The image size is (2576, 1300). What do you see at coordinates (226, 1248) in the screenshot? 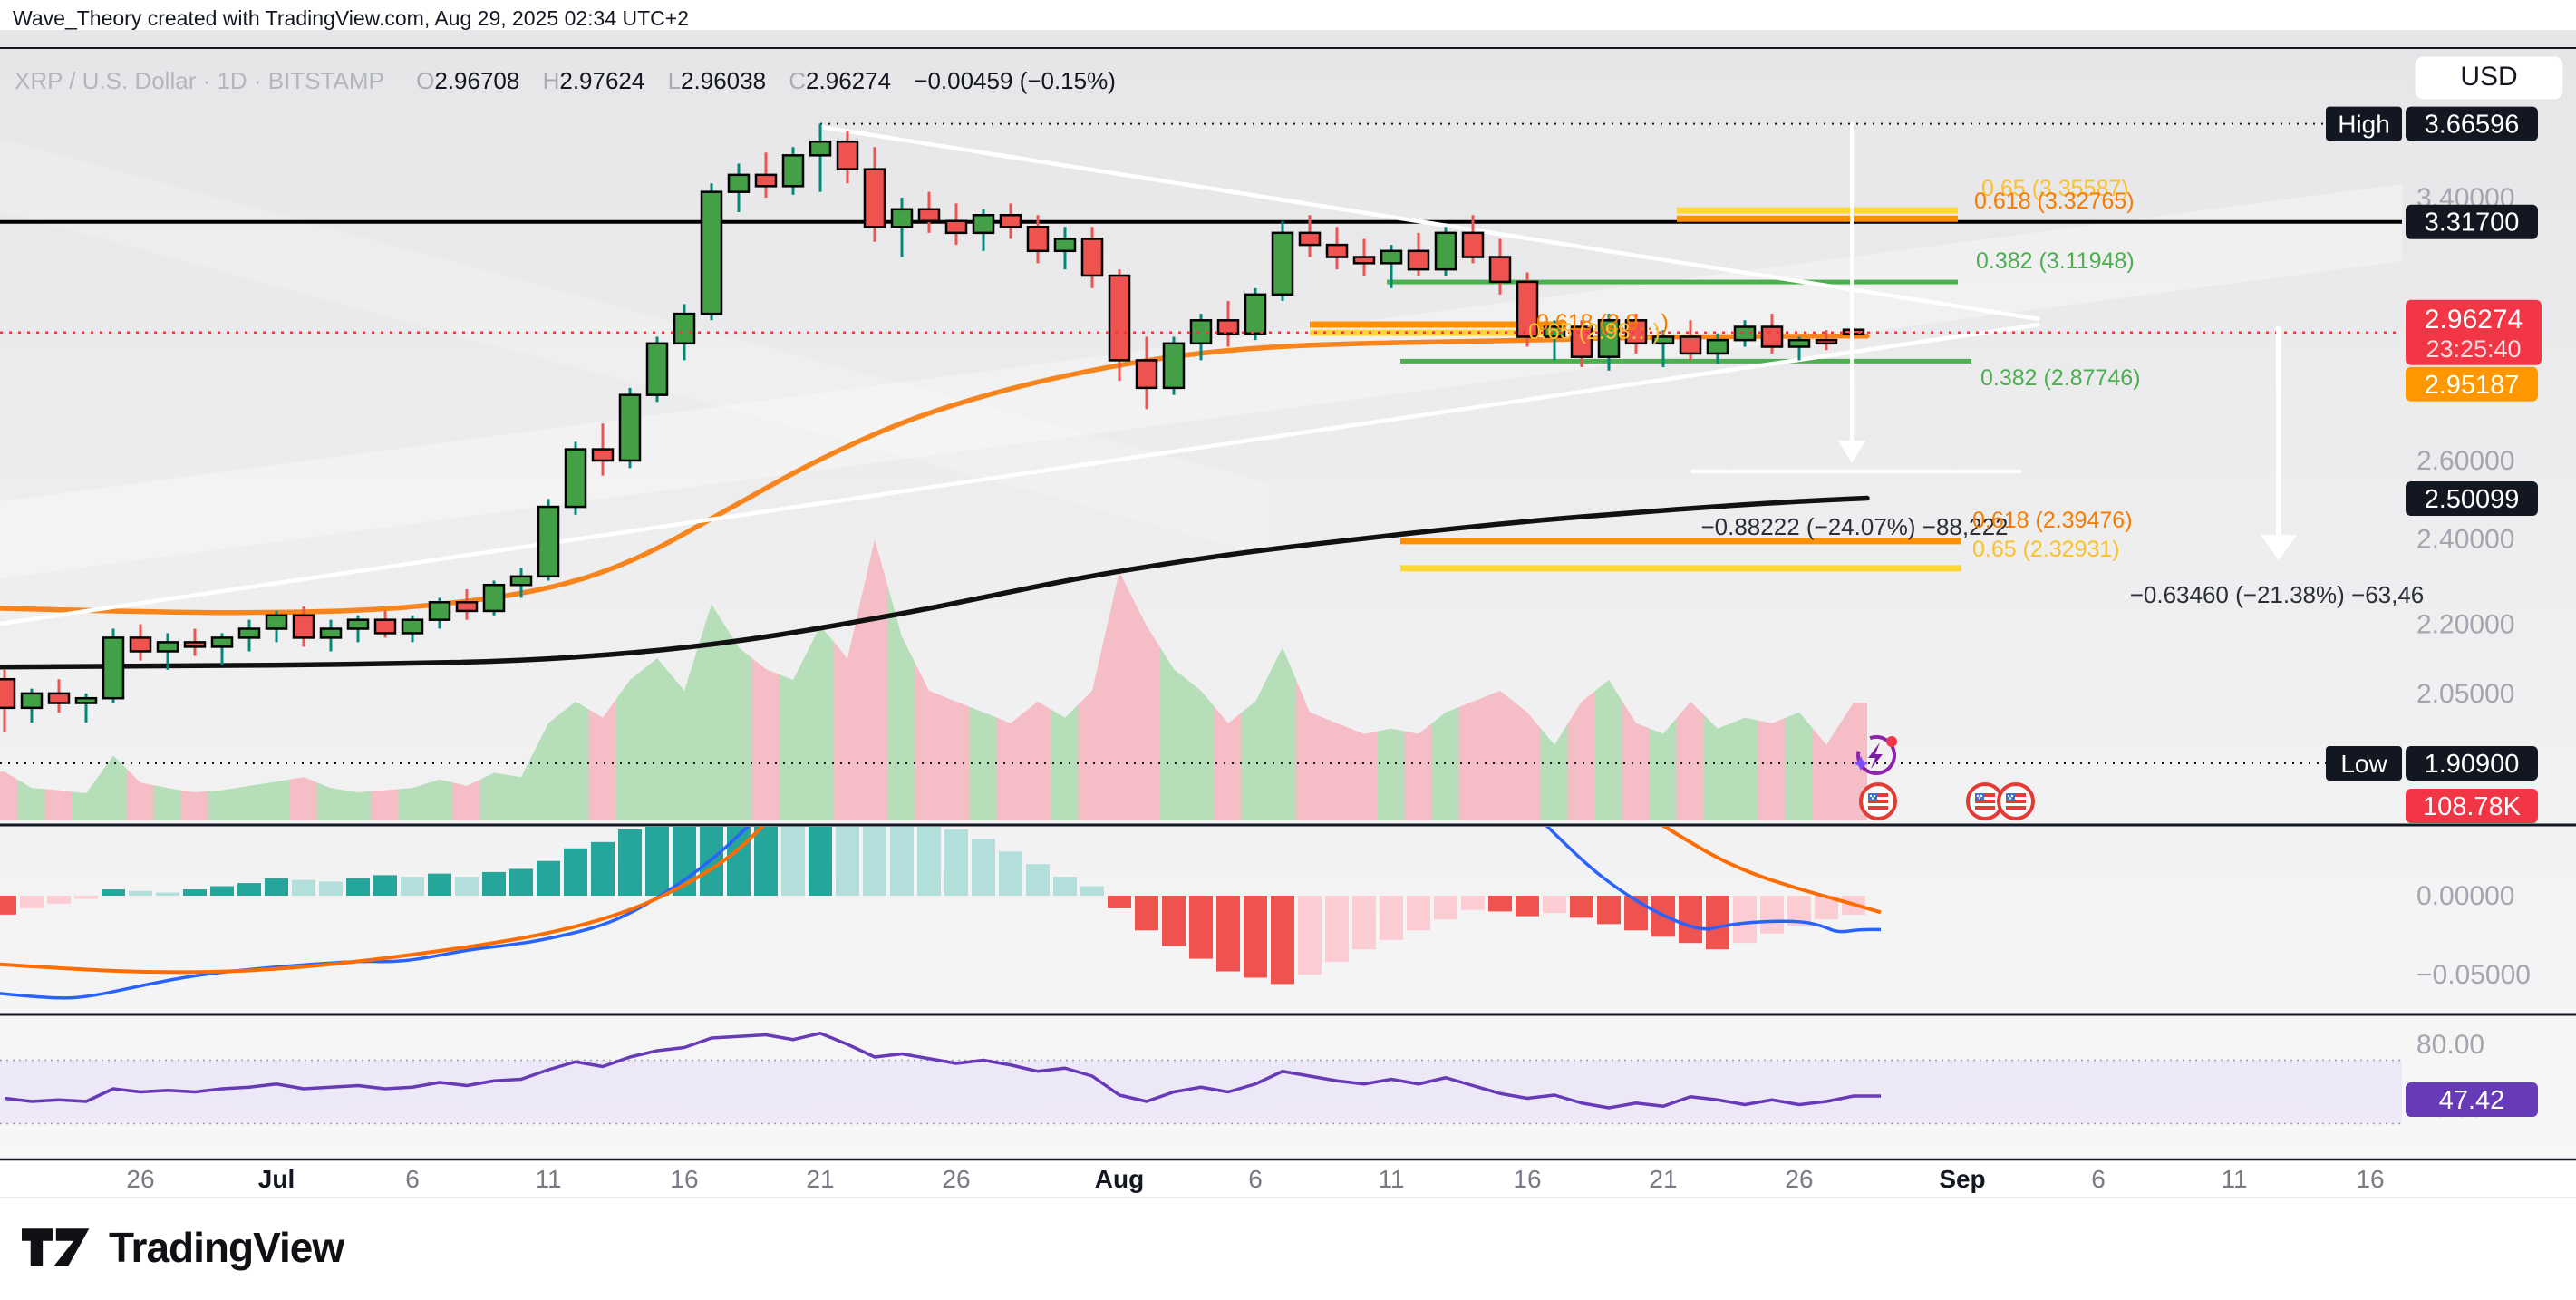
I see `brand-text: TradingView` at bounding box center [226, 1248].